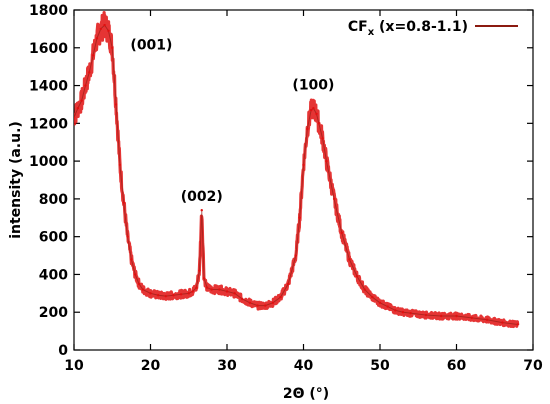 The image size is (550, 404). I want to click on x-tick-label: 40, so click(304, 366).